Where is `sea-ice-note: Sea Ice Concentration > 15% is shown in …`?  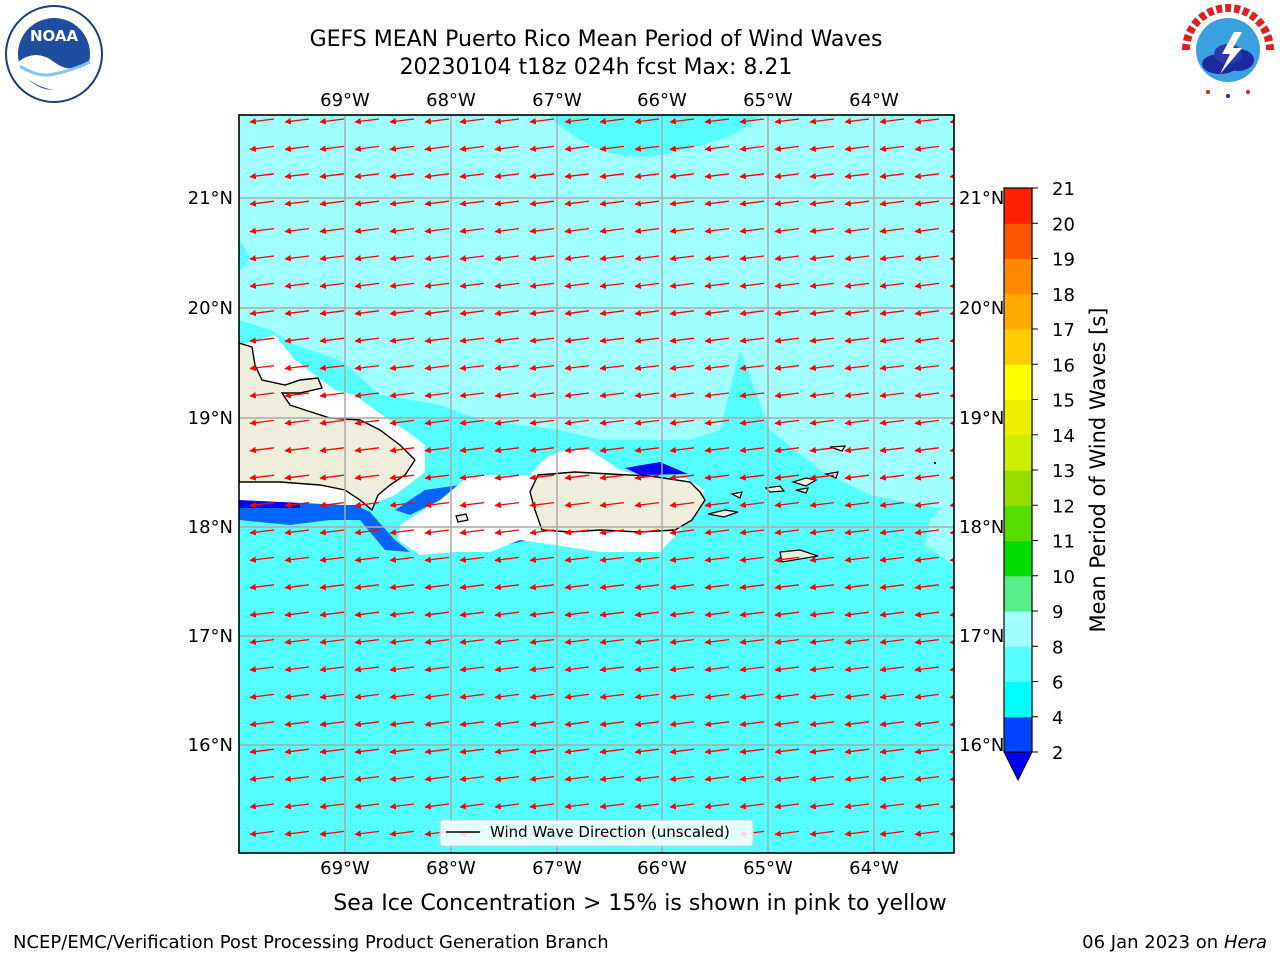
sea-ice-note: Sea Ice Concentration > 15% is shown in … is located at coordinates (640, 903).